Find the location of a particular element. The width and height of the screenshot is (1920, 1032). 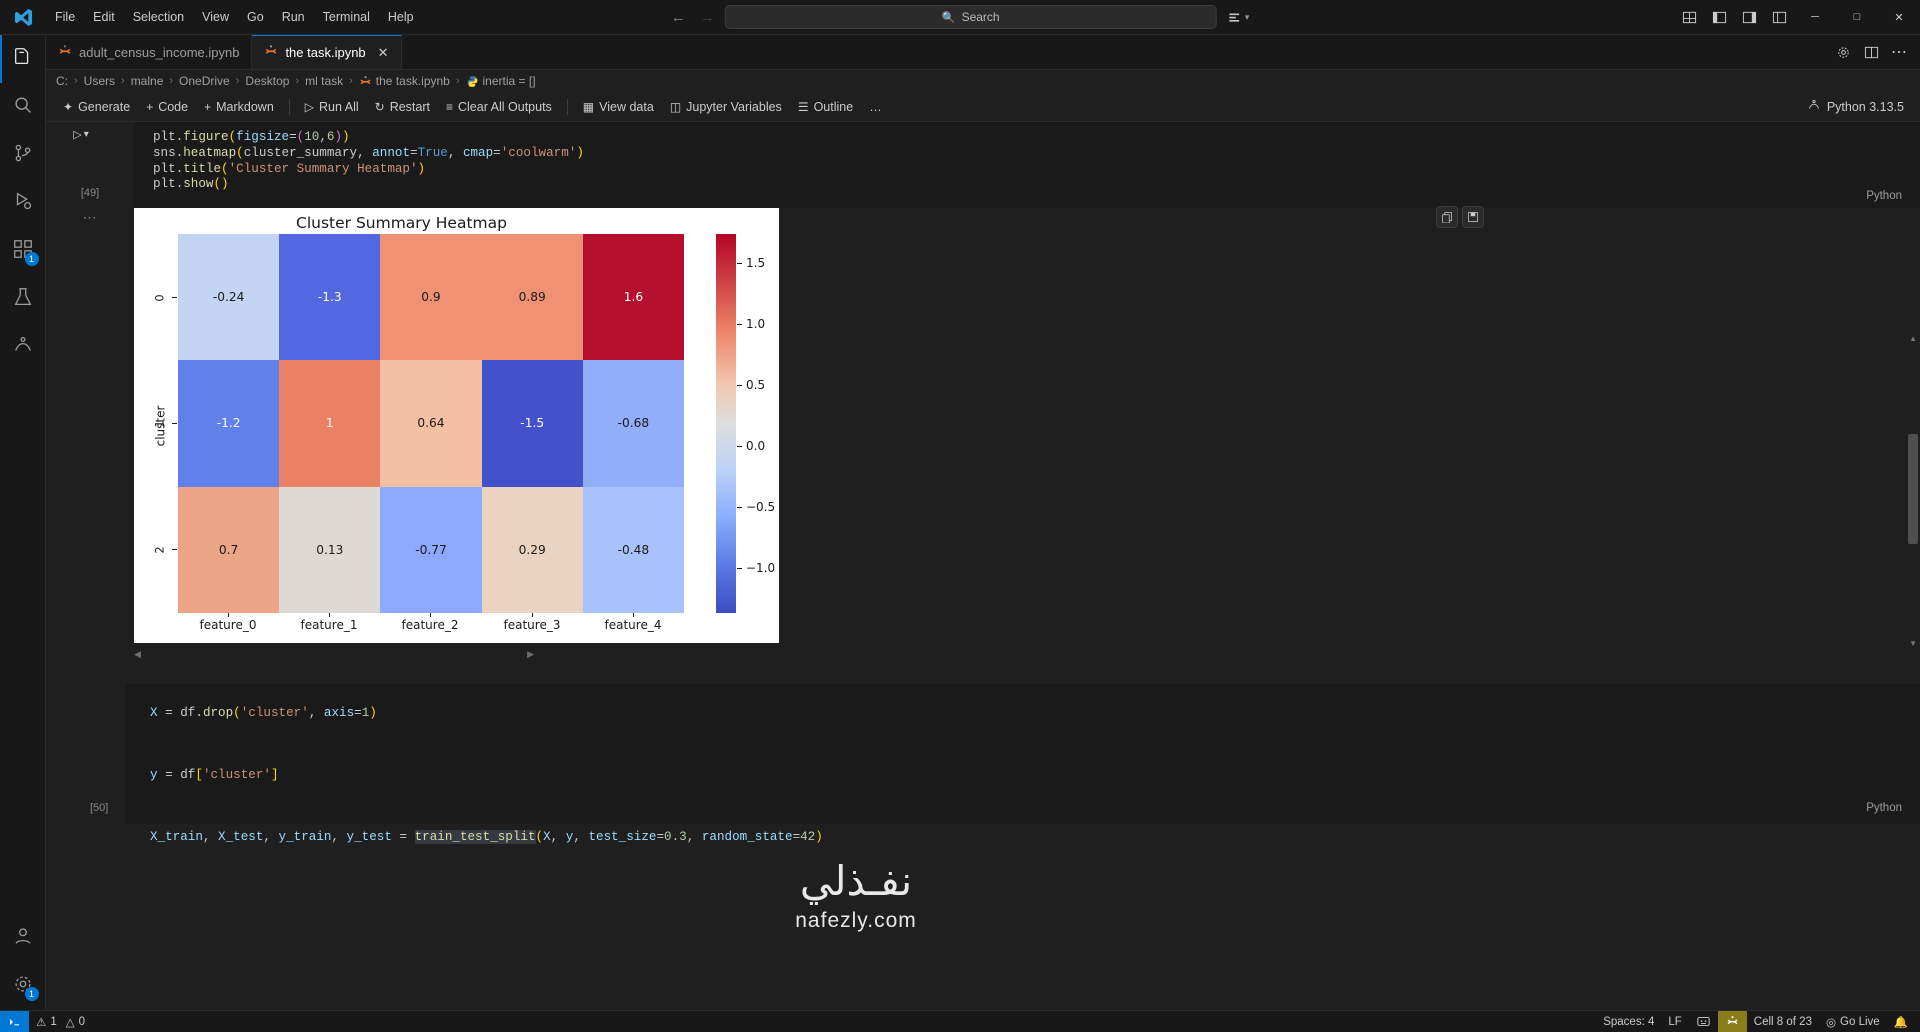

arrow-right-icon: → is located at coordinates (707, 17).